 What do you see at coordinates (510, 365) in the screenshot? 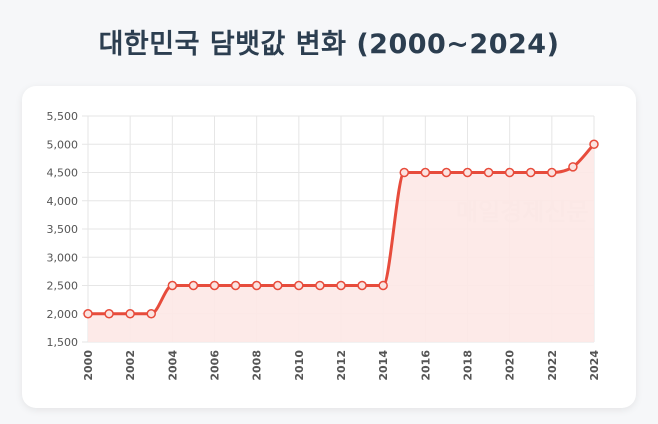
I see `x-tick-label: 2020` at bounding box center [510, 365].